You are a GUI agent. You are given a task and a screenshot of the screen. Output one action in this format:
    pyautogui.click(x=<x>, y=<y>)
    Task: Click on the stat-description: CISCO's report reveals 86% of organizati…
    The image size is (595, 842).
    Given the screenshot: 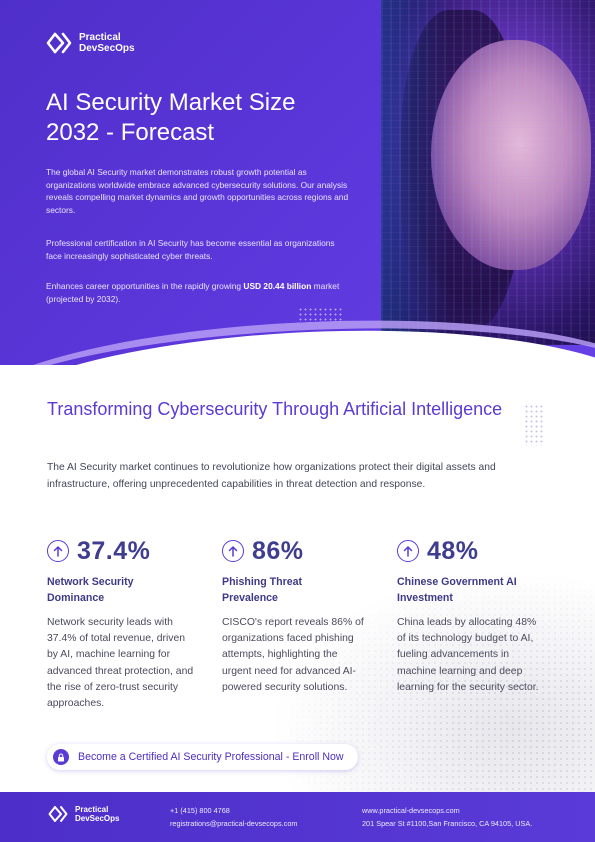 What is the action you would take?
    pyautogui.click(x=293, y=655)
    